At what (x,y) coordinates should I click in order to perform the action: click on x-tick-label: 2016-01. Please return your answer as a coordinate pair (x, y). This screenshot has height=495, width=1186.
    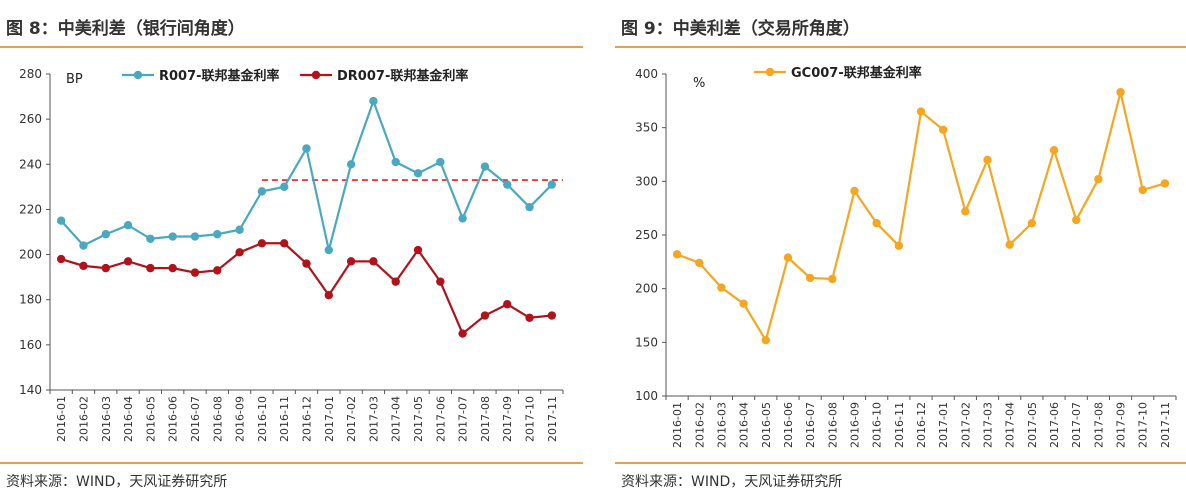
    Looking at the image, I should click on (61, 419).